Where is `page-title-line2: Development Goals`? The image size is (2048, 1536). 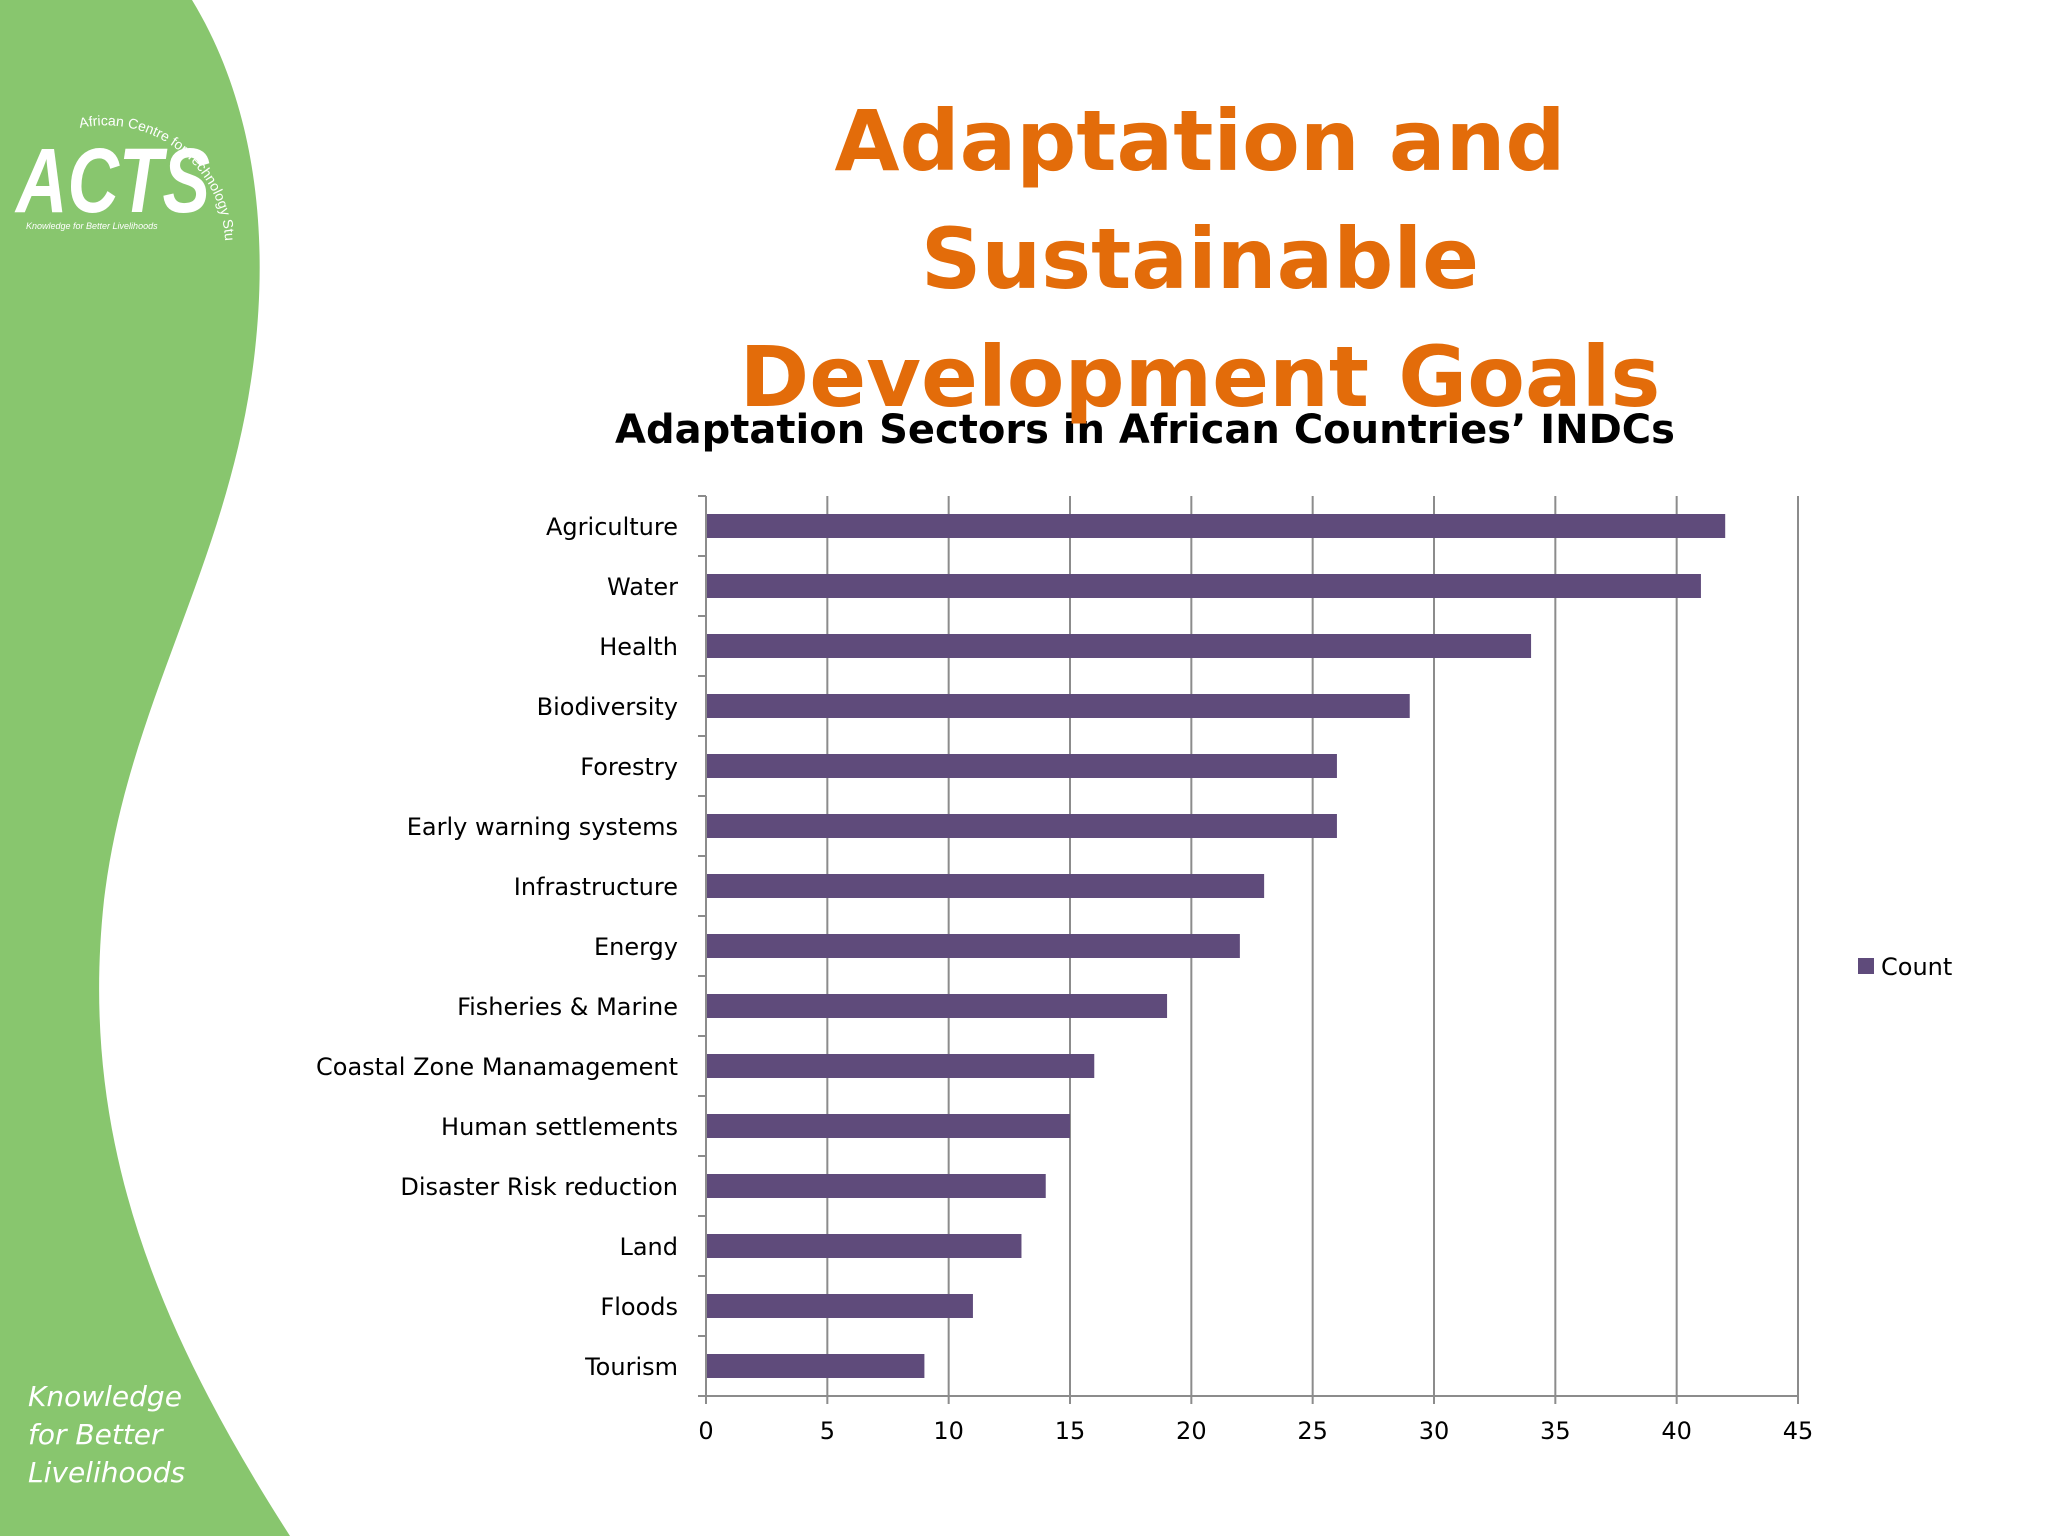 page-title-line2: Development Goals is located at coordinates (1200, 377).